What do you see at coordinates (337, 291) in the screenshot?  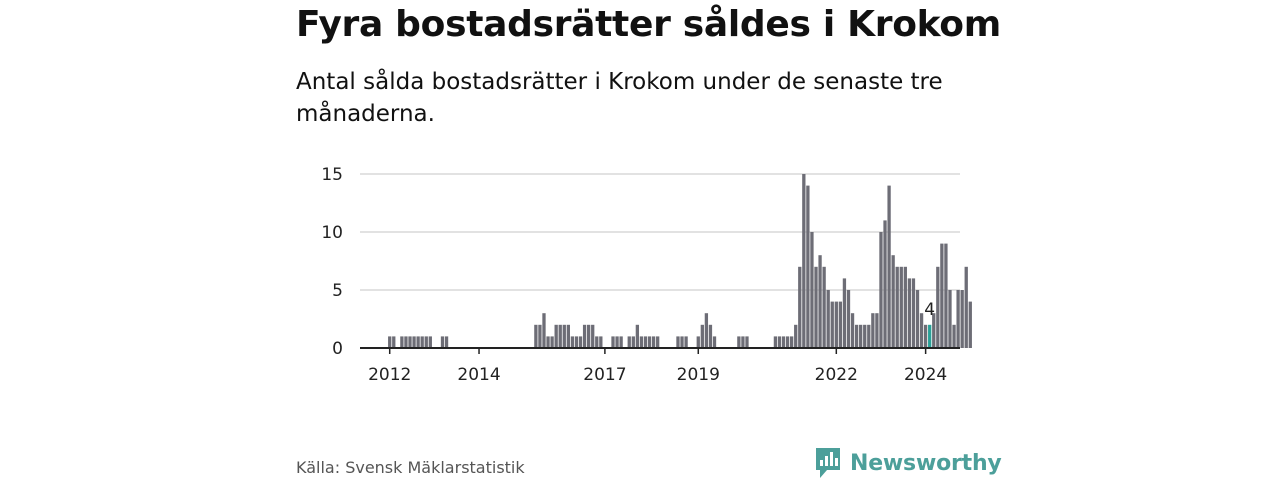 I see `y-tick-label: 5` at bounding box center [337, 291].